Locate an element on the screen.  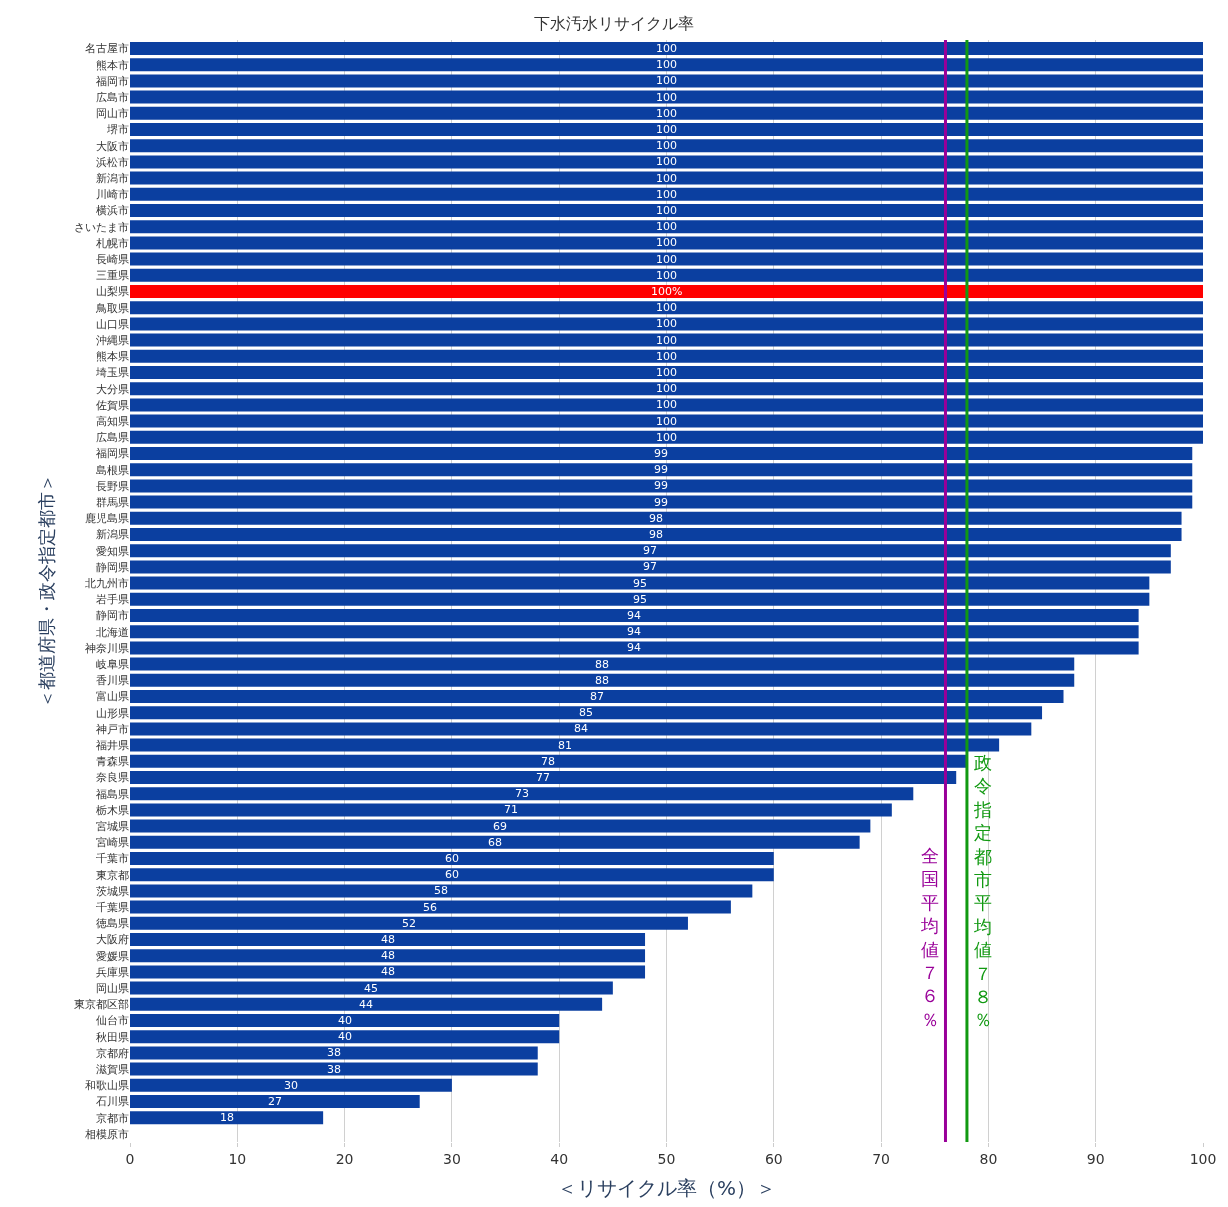
x-tick-label: 20 is located at coordinates (344, 1158).